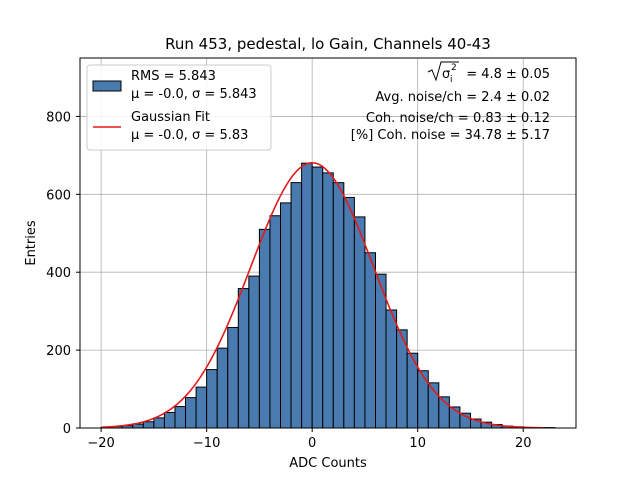 The image size is (640, 480). I want to click on stat-coh-noise-percent: [%] Coh. noise = 34.78 ± 5.17, so click(450, 135).